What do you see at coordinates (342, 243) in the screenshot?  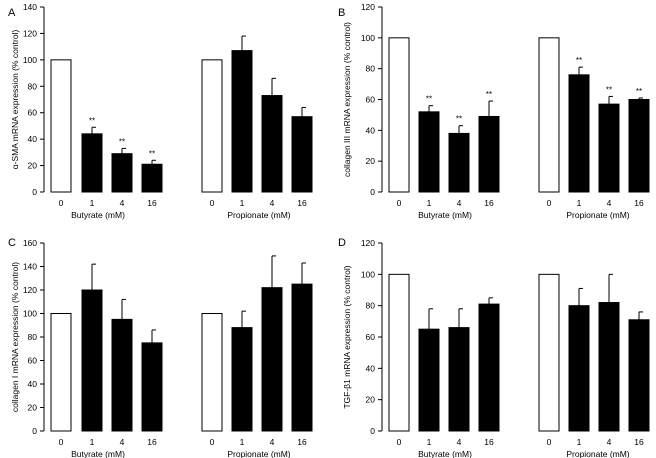 I see `panel-letter: D` at bounding box center [342, 243].